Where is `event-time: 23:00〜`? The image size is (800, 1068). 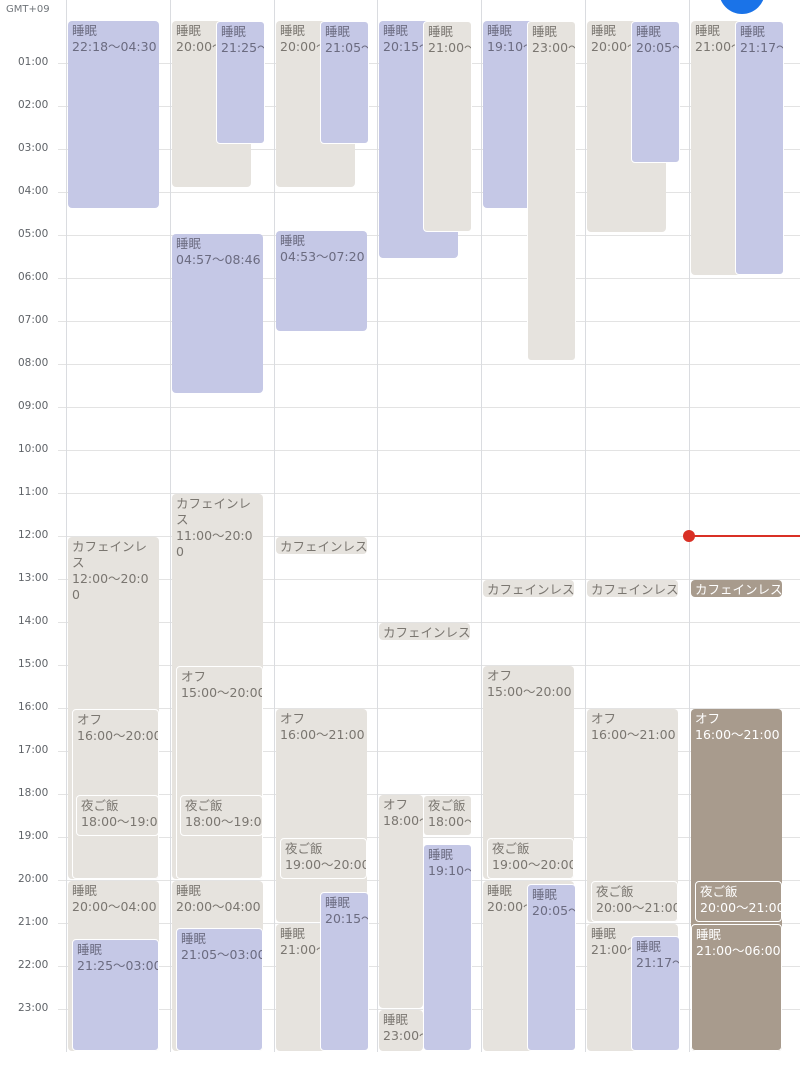 event-time: 23:00〜 is located at coordinates (403, 1035).